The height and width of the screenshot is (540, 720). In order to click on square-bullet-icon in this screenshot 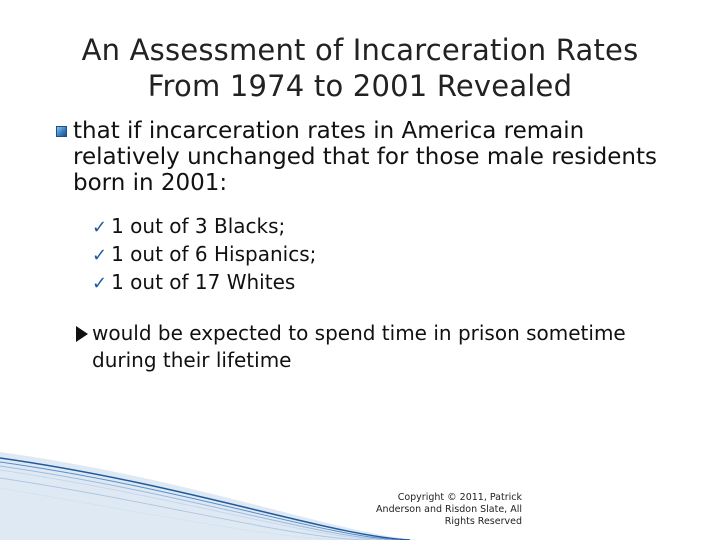, I will do `click(61, 131)`.